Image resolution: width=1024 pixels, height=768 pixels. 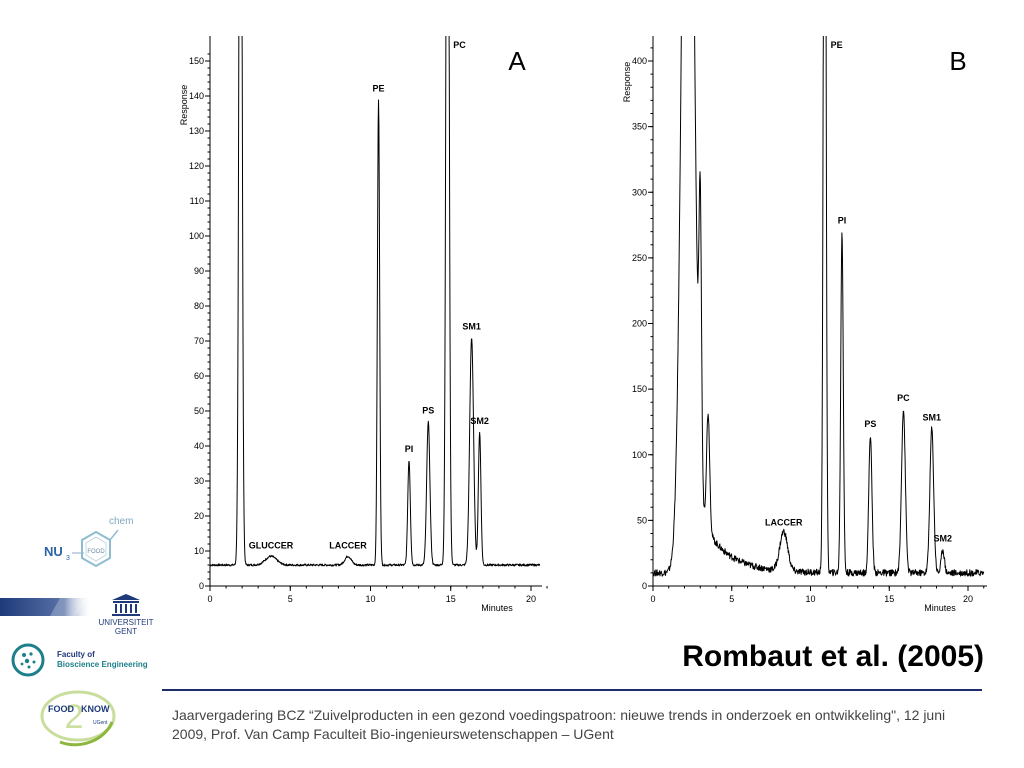 What do you see at coordinates (76, 654) in the screenshot?
I see `faculty-line1: Faculty of` at bounding box center [76, 654].